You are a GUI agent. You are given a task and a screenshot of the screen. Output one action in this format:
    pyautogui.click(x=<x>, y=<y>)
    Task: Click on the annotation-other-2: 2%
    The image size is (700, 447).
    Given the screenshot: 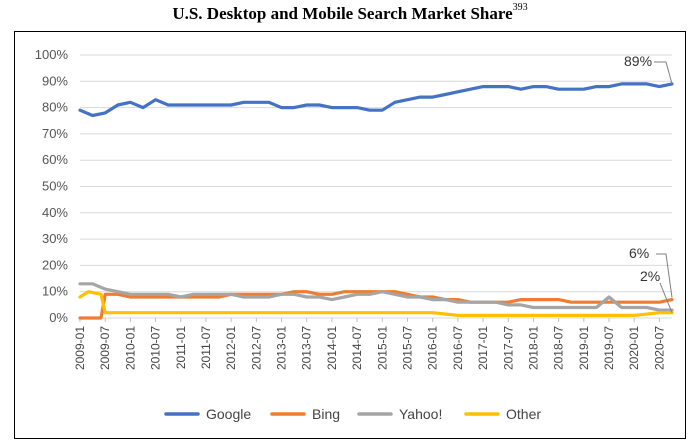 What is the action you would take?
    pyautogui.click(x=650, y=276)
    